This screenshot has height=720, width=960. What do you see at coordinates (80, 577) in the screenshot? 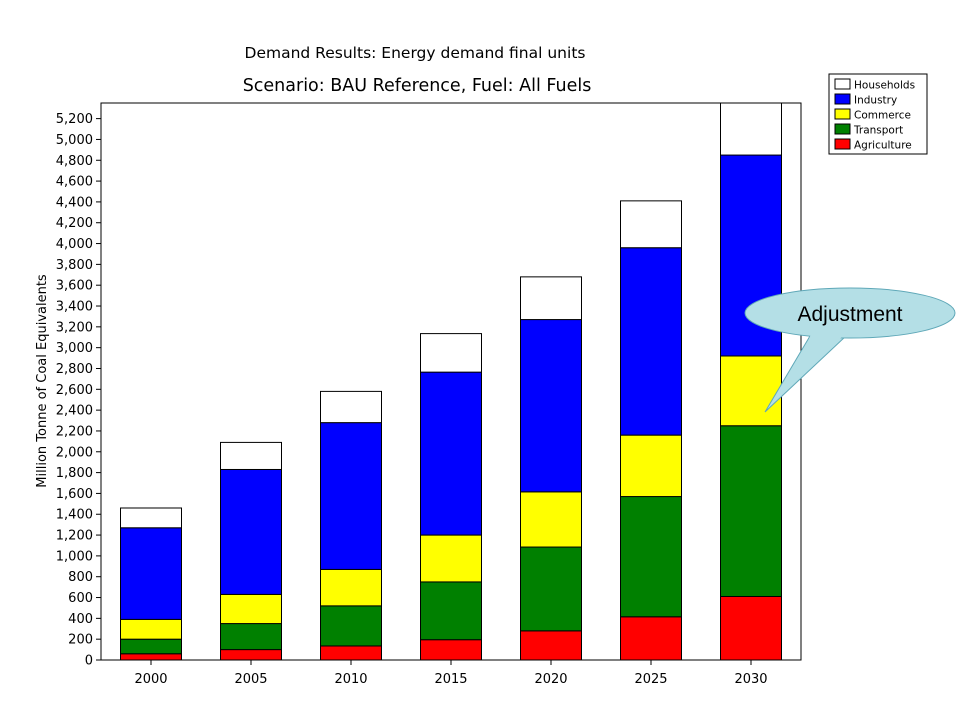
I see `y-tick-label: 800` at bounding box center [80, 577].